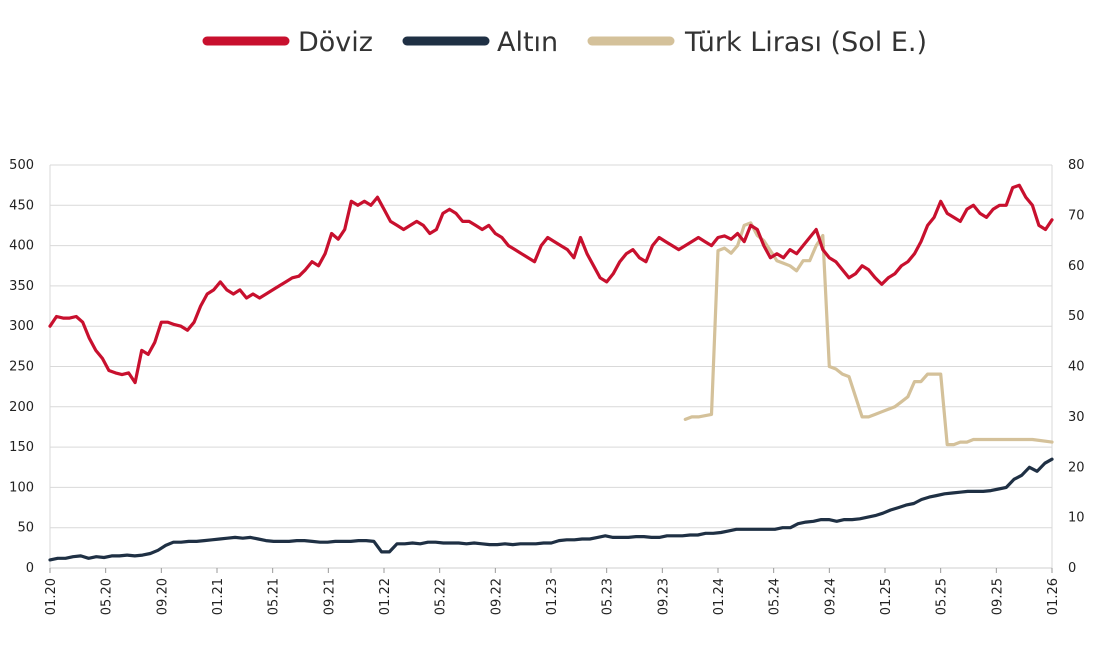  What do you see at coordinates (329, 596) in the screenshot?
I see `x-tick-label: 09.21` at bounding box center [329, 596].